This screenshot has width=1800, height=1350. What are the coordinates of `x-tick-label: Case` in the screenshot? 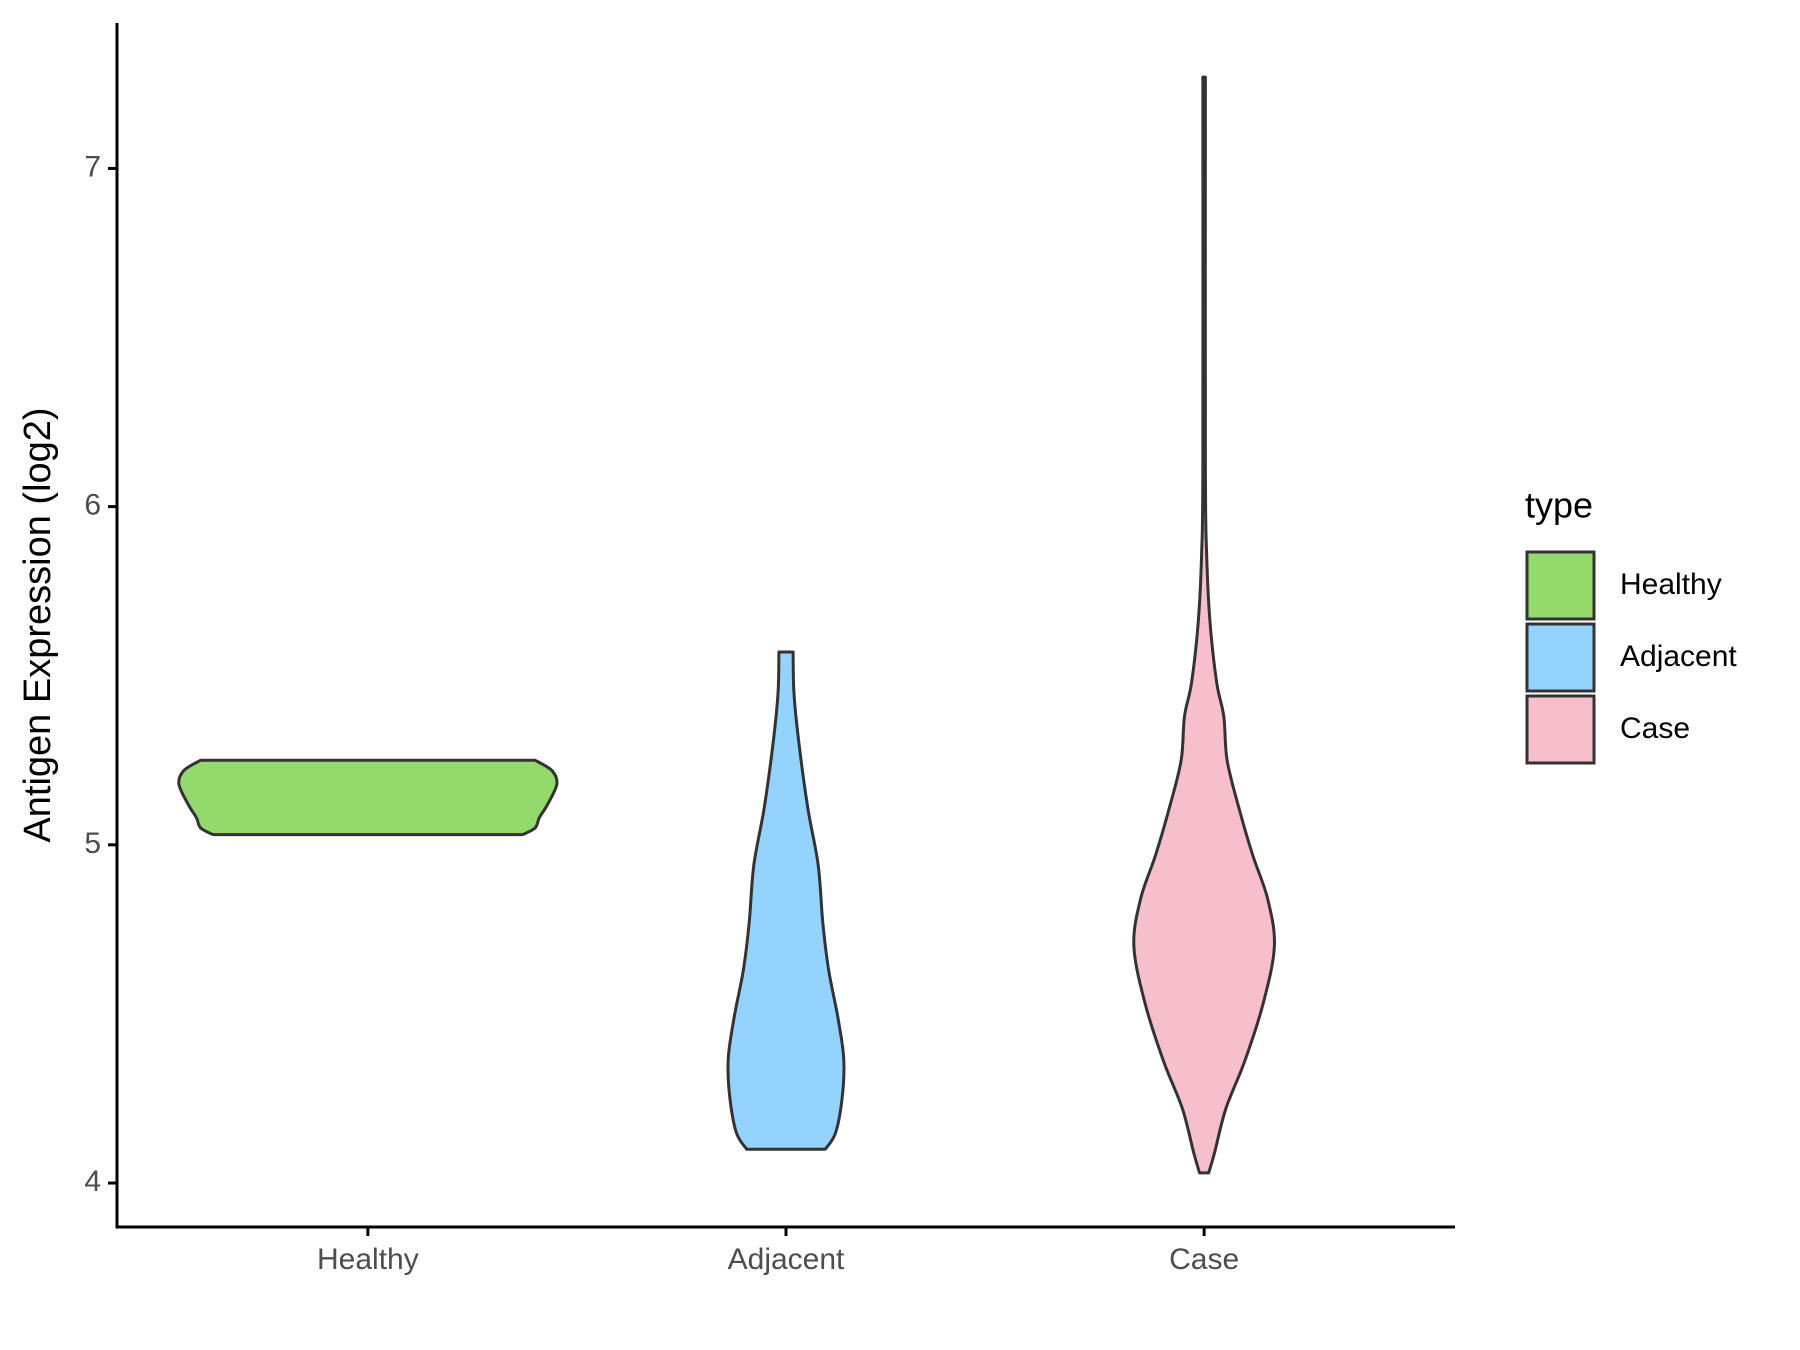 It's located at (1204, 1259).